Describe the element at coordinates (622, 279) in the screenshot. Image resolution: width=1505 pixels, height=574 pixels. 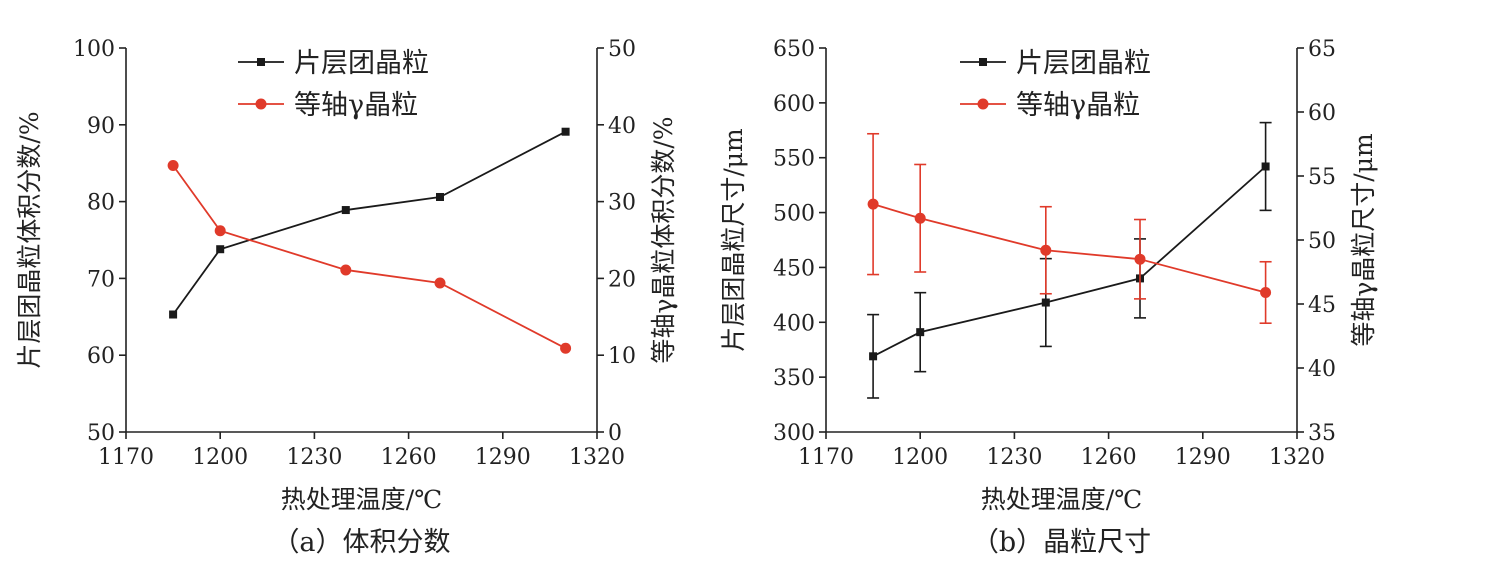
I see `y-right-tick-label: 20` at that location.